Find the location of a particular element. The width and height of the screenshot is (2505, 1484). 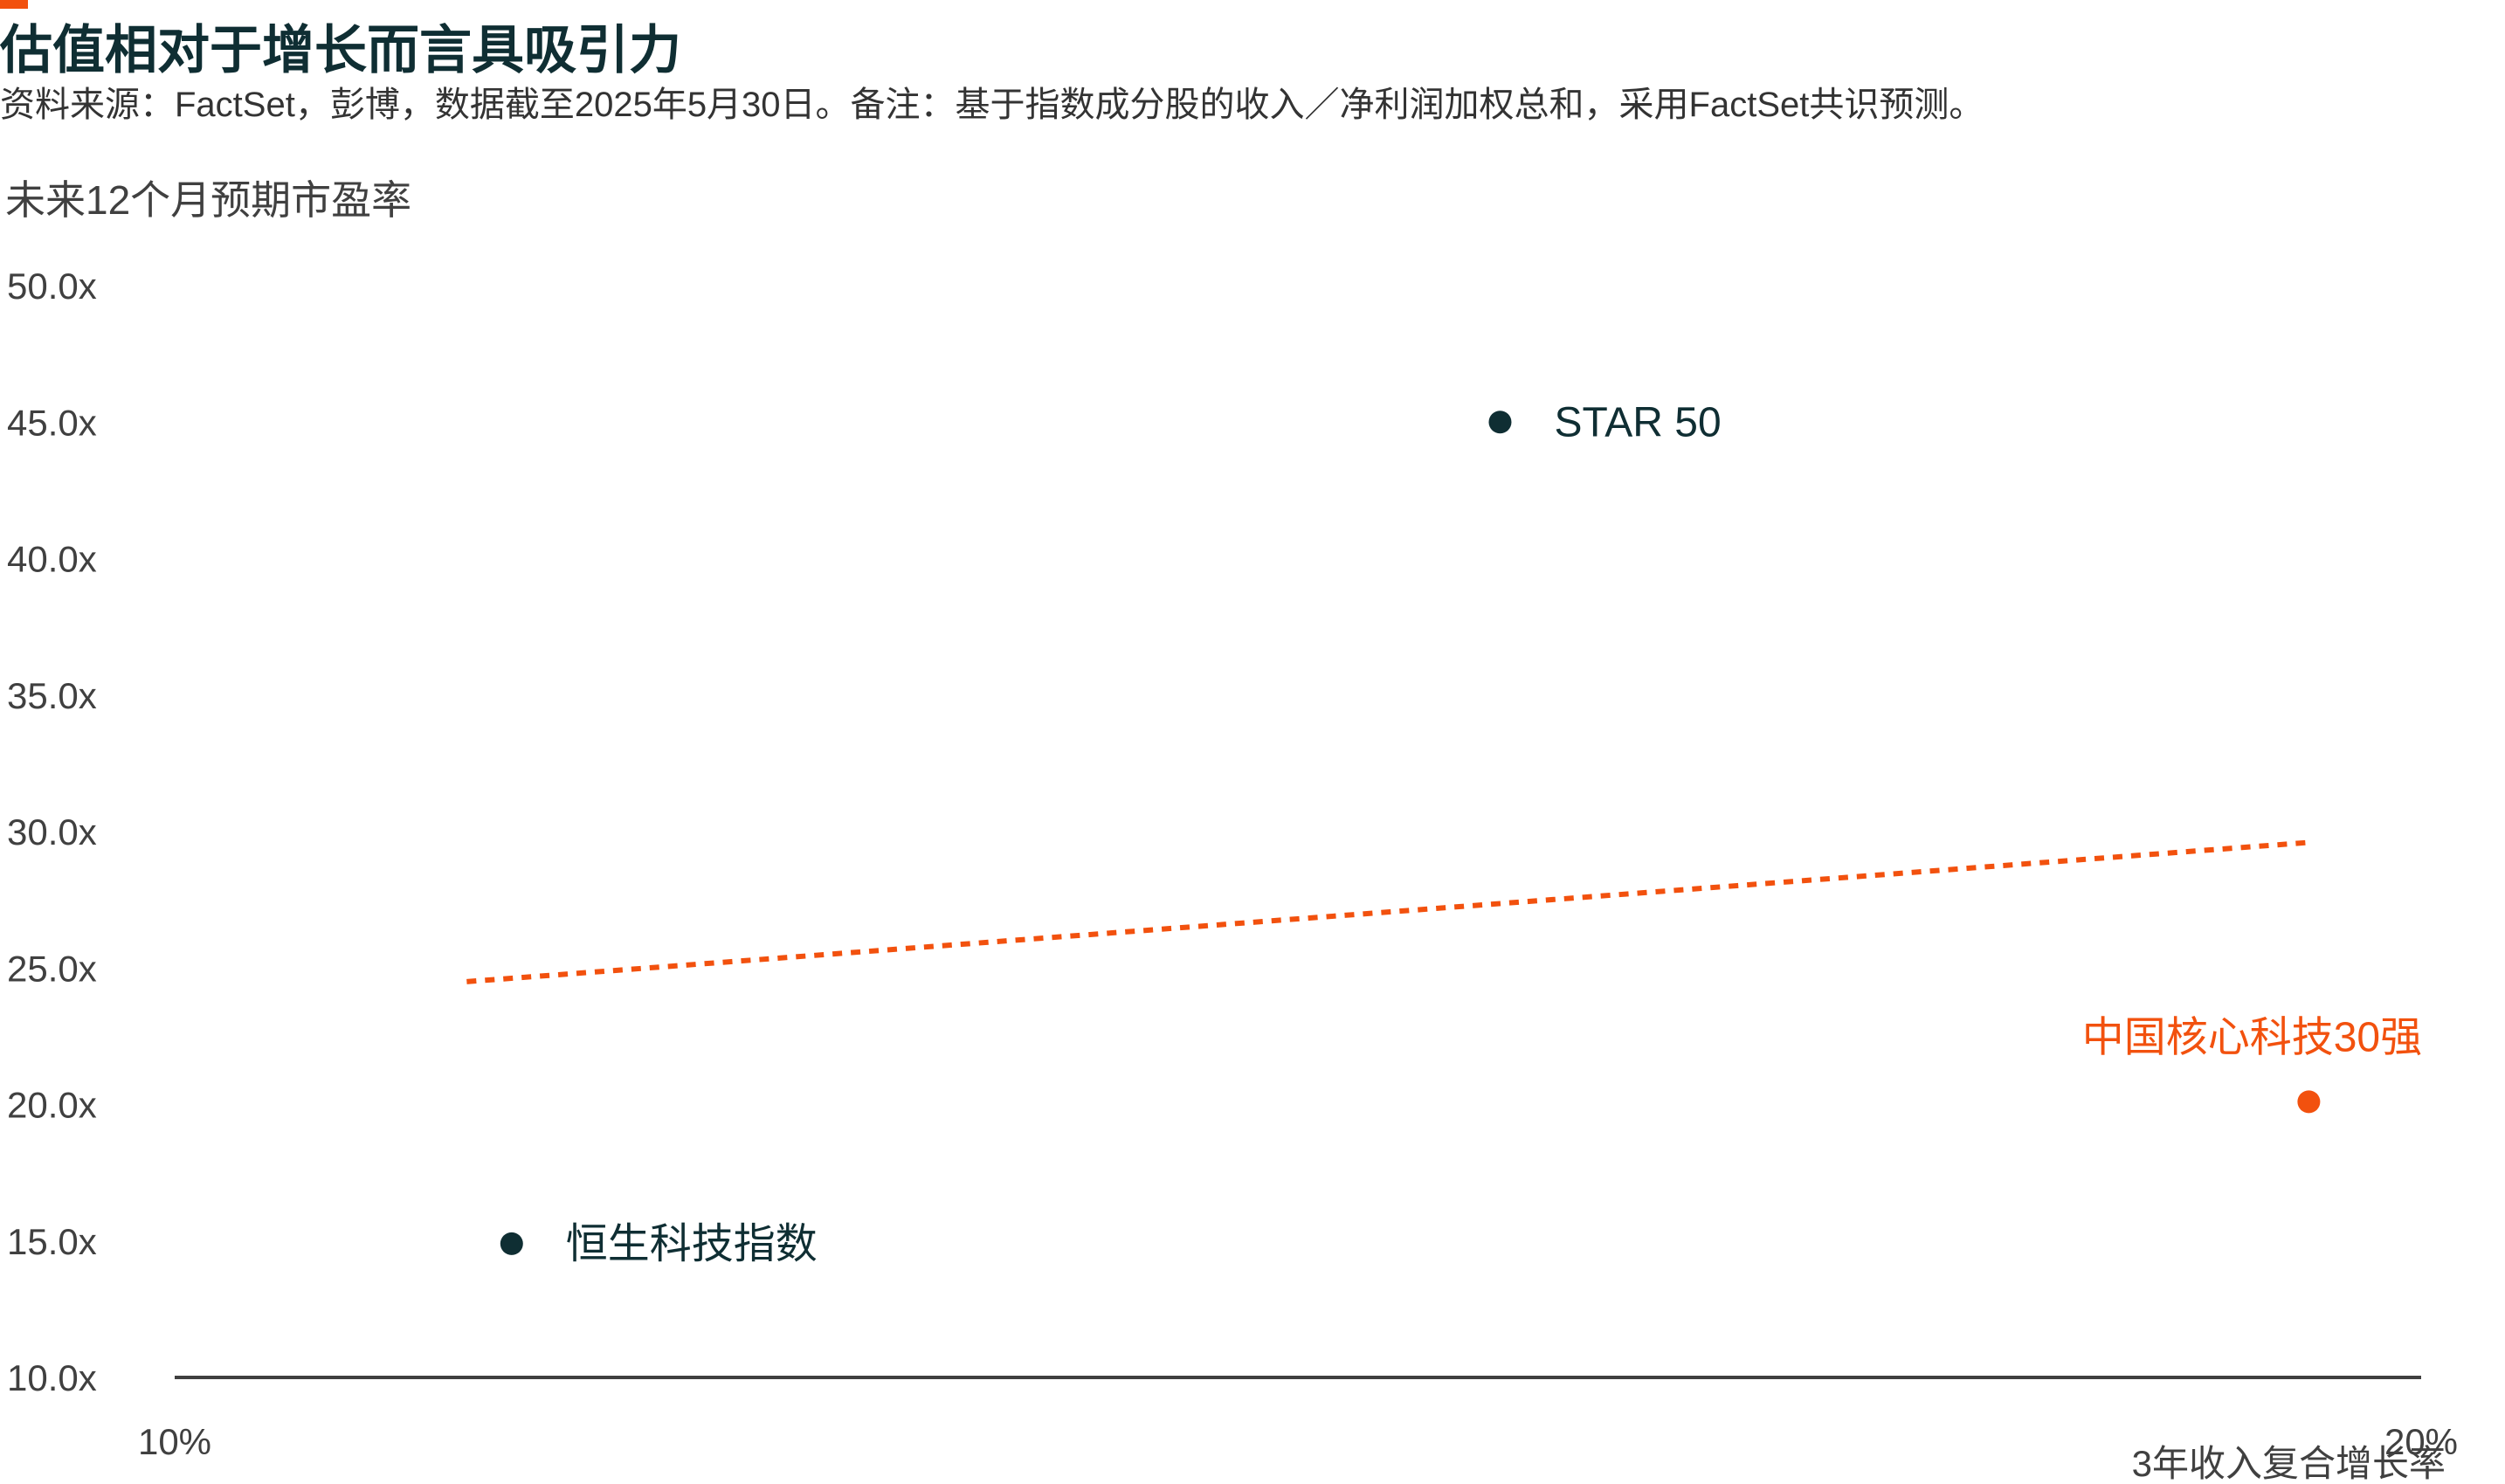

data-point-label: 恒生科技指数 is located at coordinates (692, 1244).